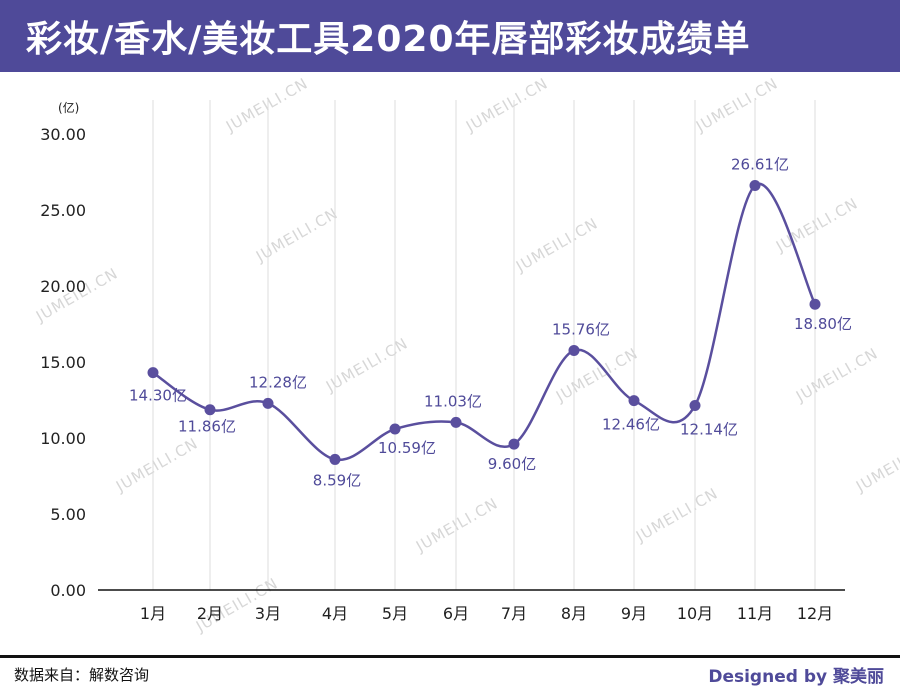  I want to click on data-label: 10.59亿, so click(407, 448).